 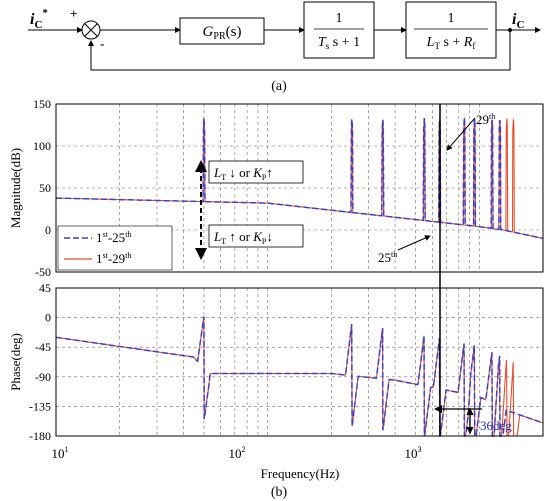 I want to click on delay-den-main: T, so click(x=322, y=42).